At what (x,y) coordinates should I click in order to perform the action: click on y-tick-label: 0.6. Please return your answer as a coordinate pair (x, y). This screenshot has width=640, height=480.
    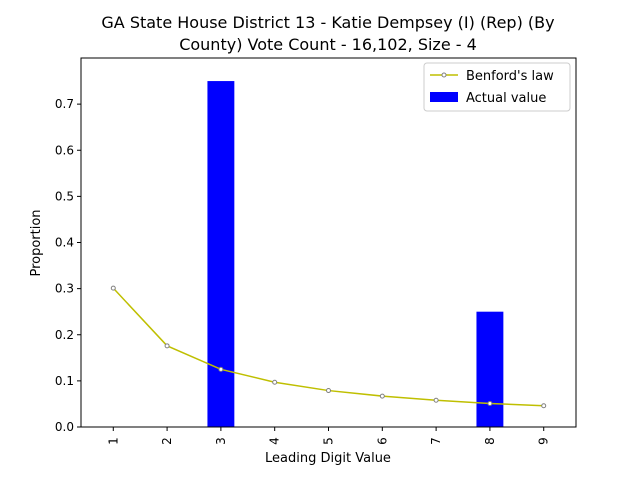
    Looking at the image, I should click on (64, 150).